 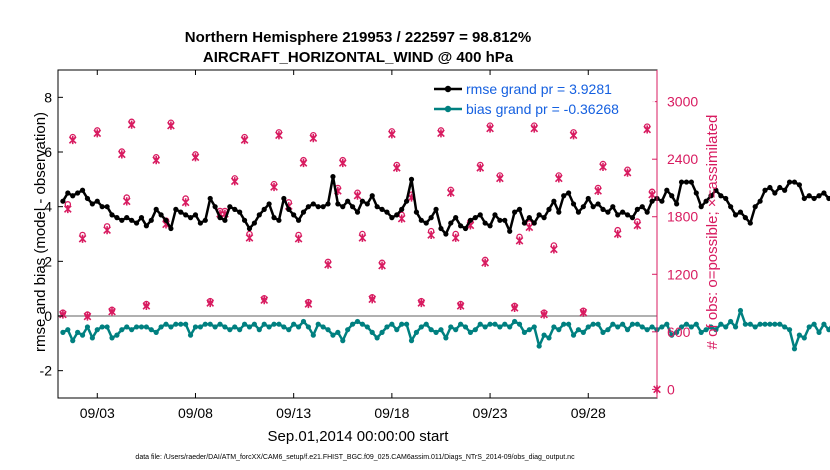 I want to click on y-right-tick-label: 0, so click(x=671, y=389).